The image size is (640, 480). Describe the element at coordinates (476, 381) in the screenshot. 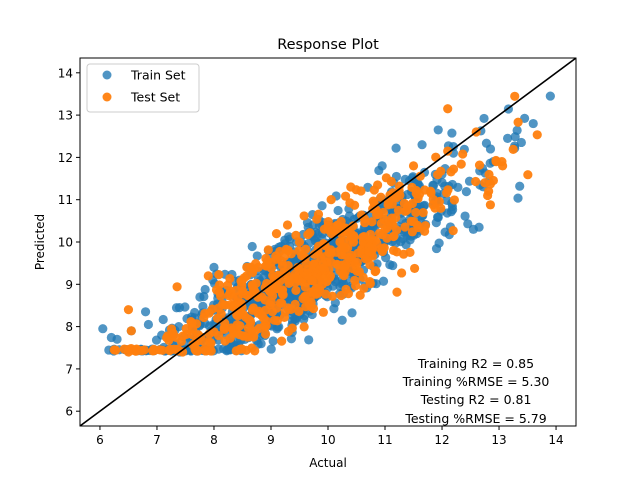

I see `training-rmse-text: Training %RMSE = 5.30` at that location.